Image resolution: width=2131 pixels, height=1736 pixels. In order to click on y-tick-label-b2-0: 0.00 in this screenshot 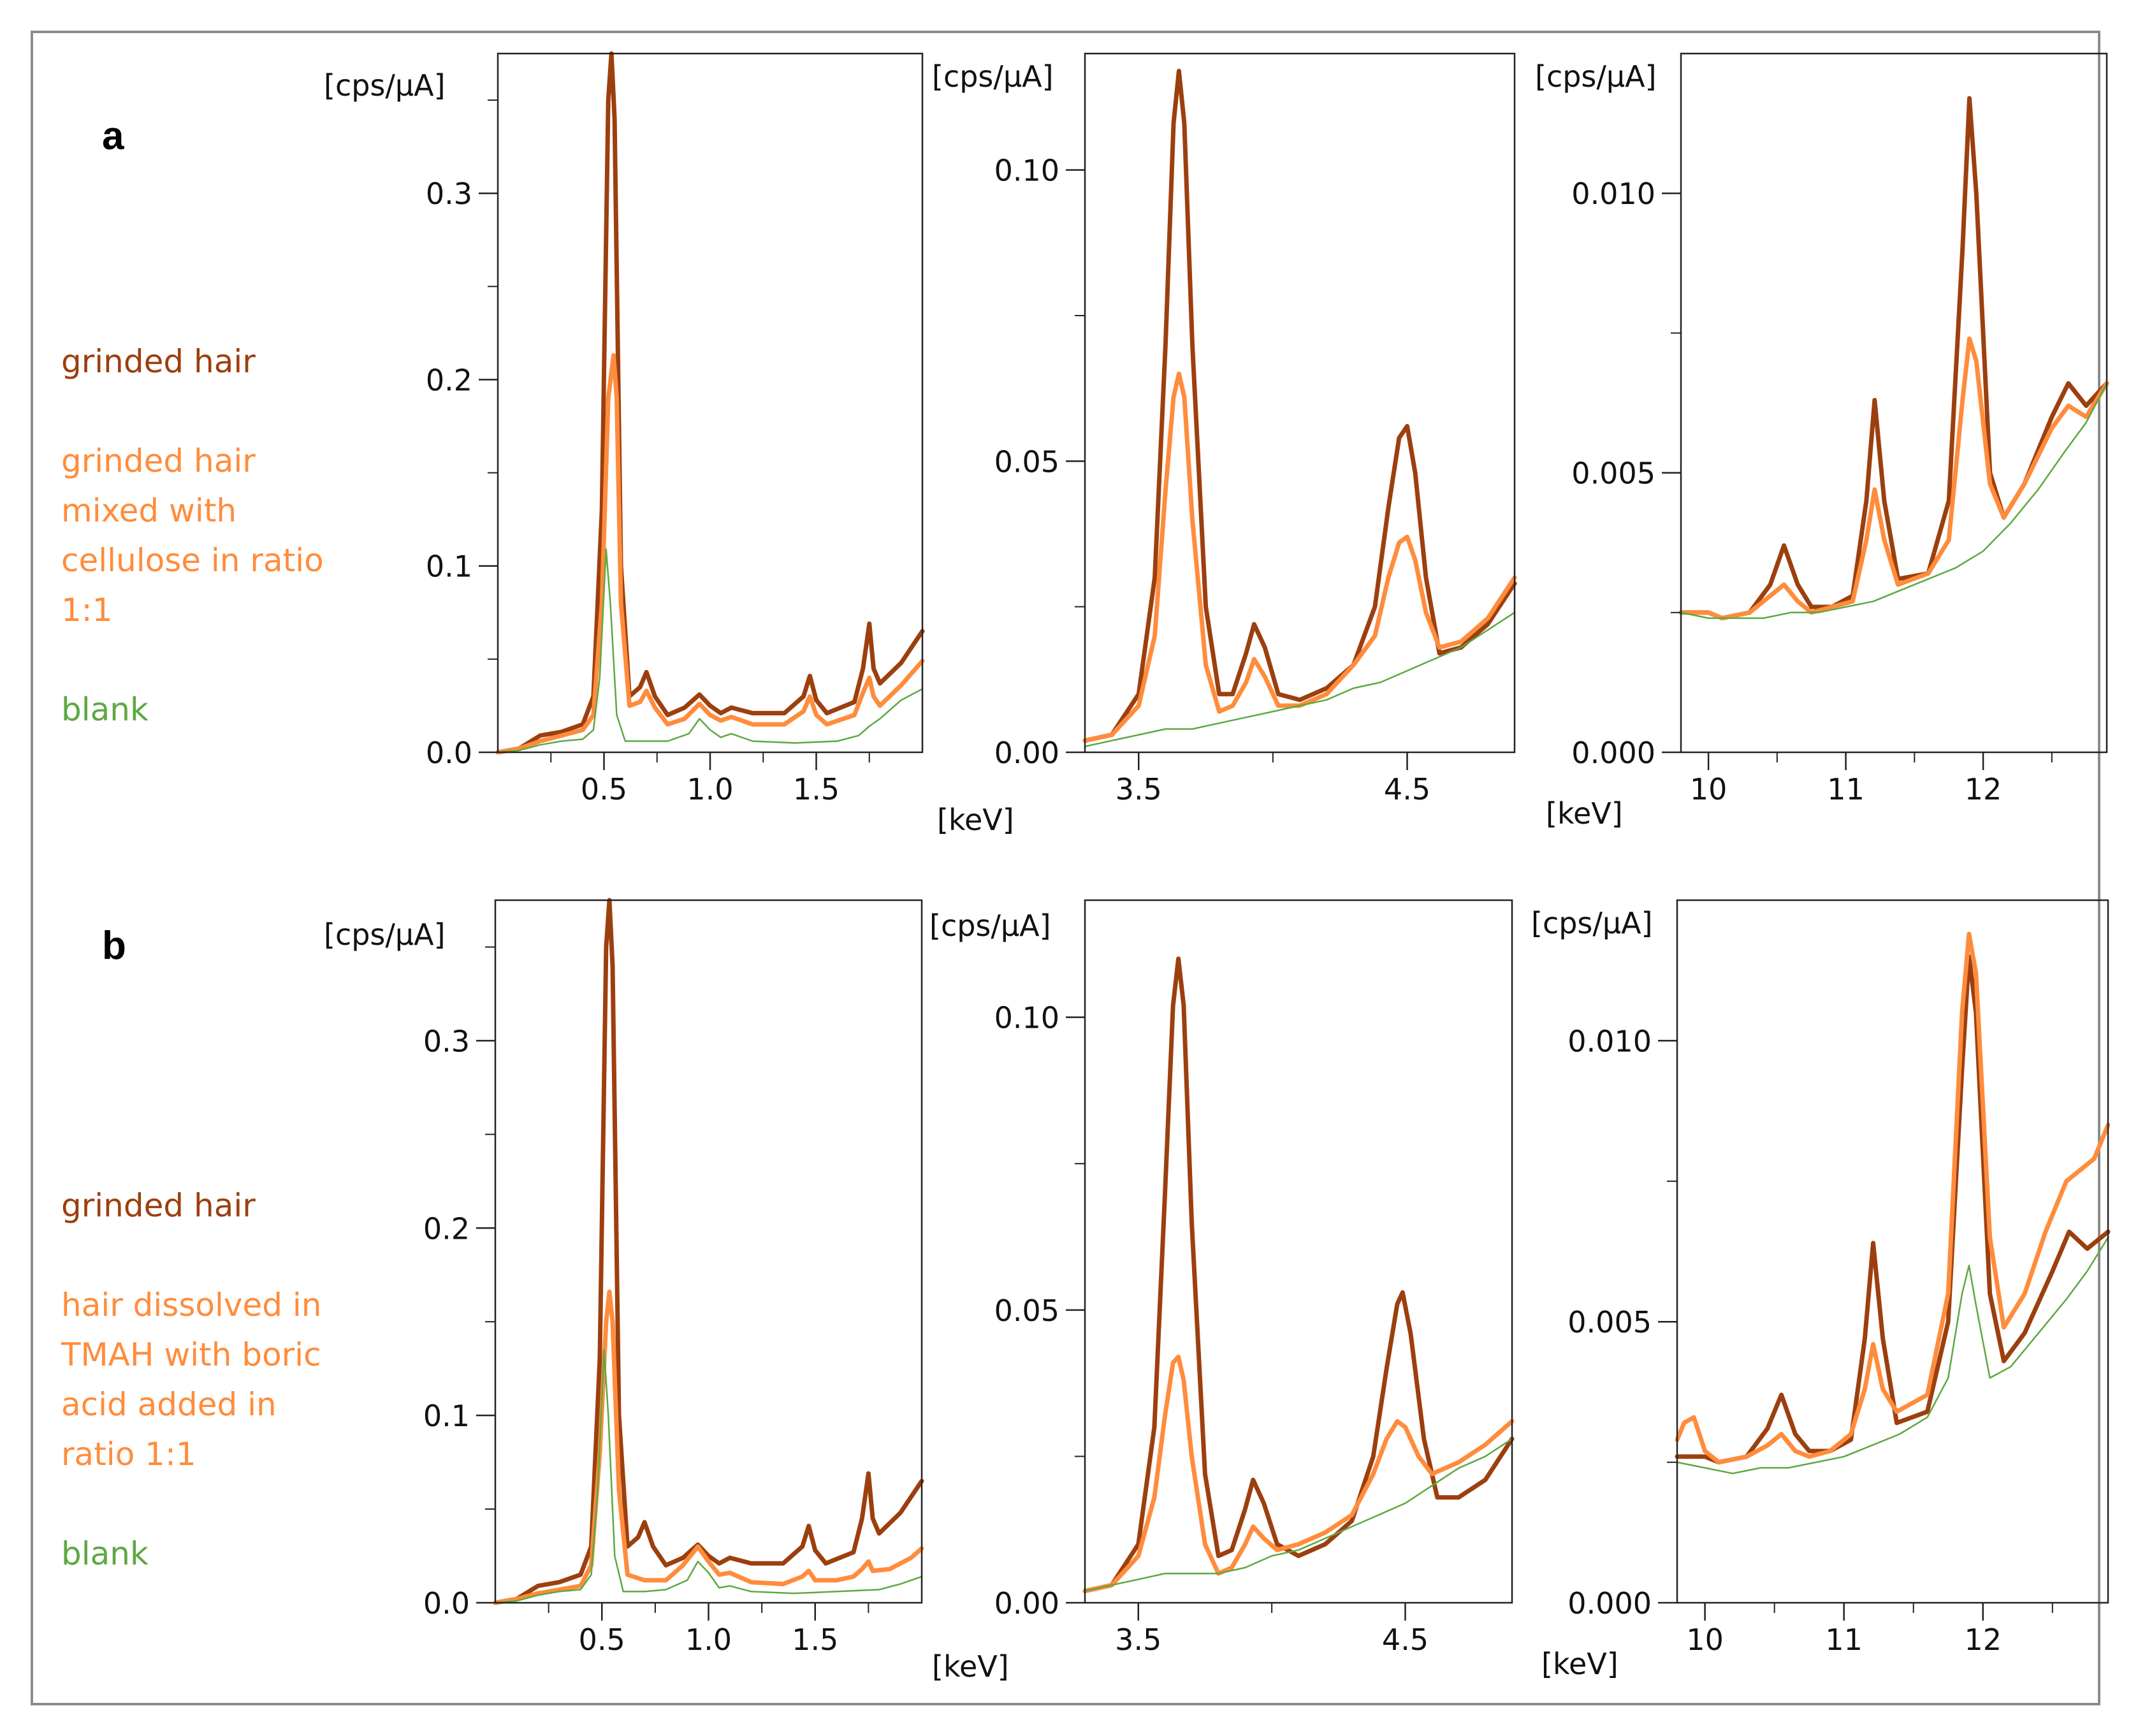, I will do `click(1027, 1603)`.